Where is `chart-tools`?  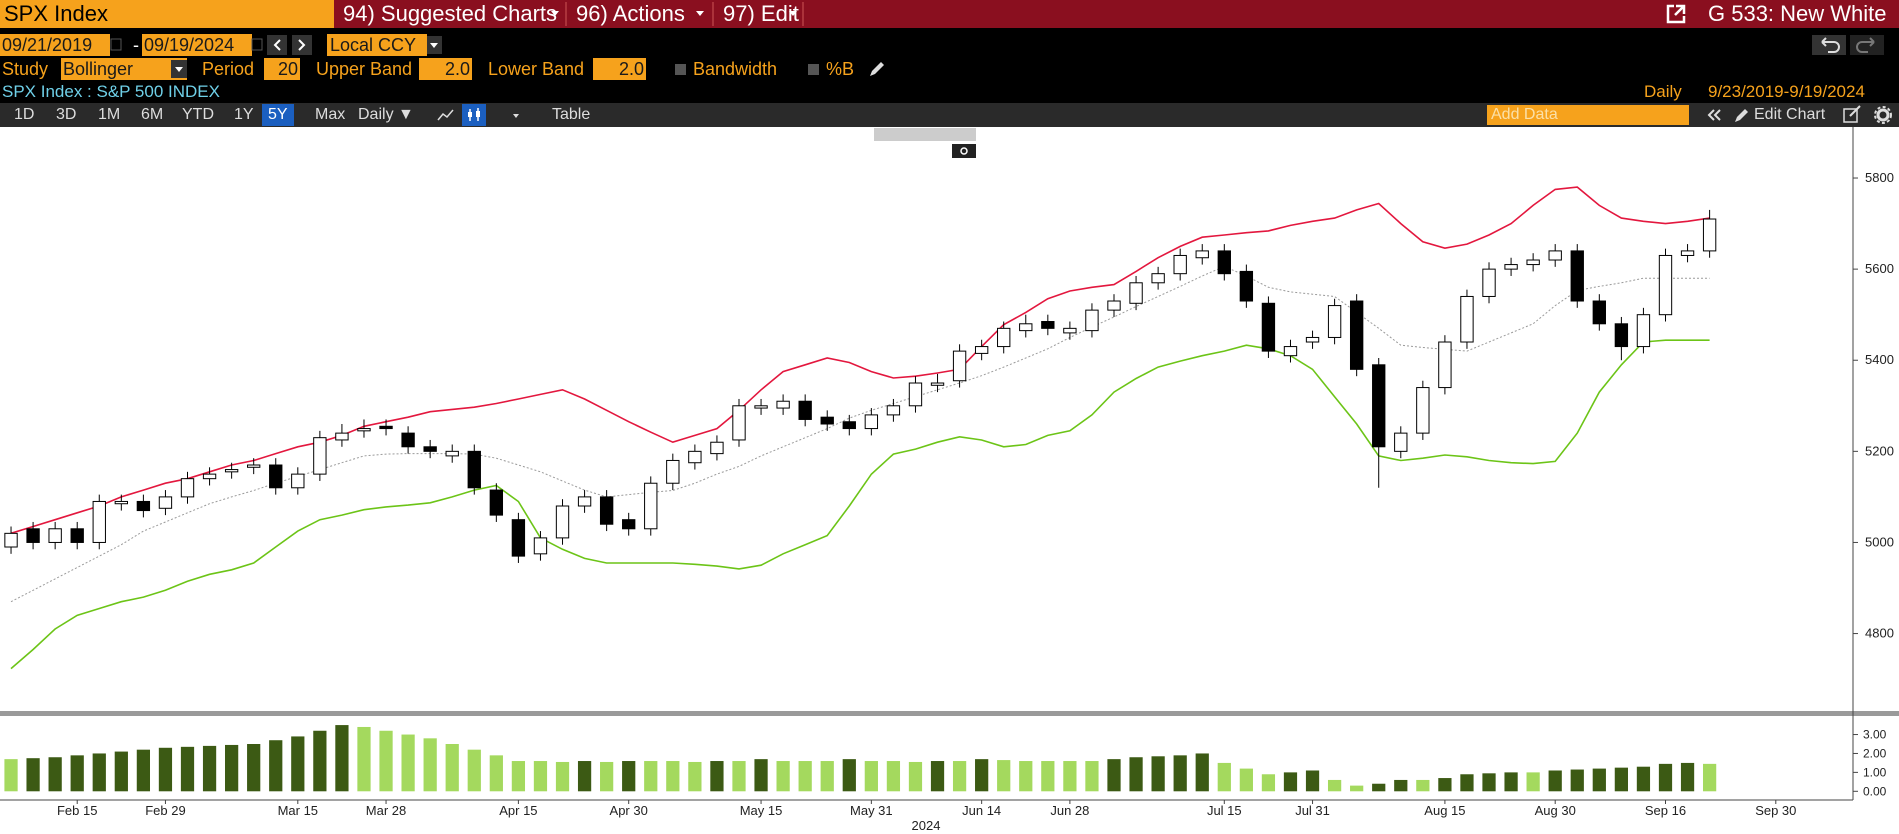 chart-tools is located at coordinates (1799, 115).